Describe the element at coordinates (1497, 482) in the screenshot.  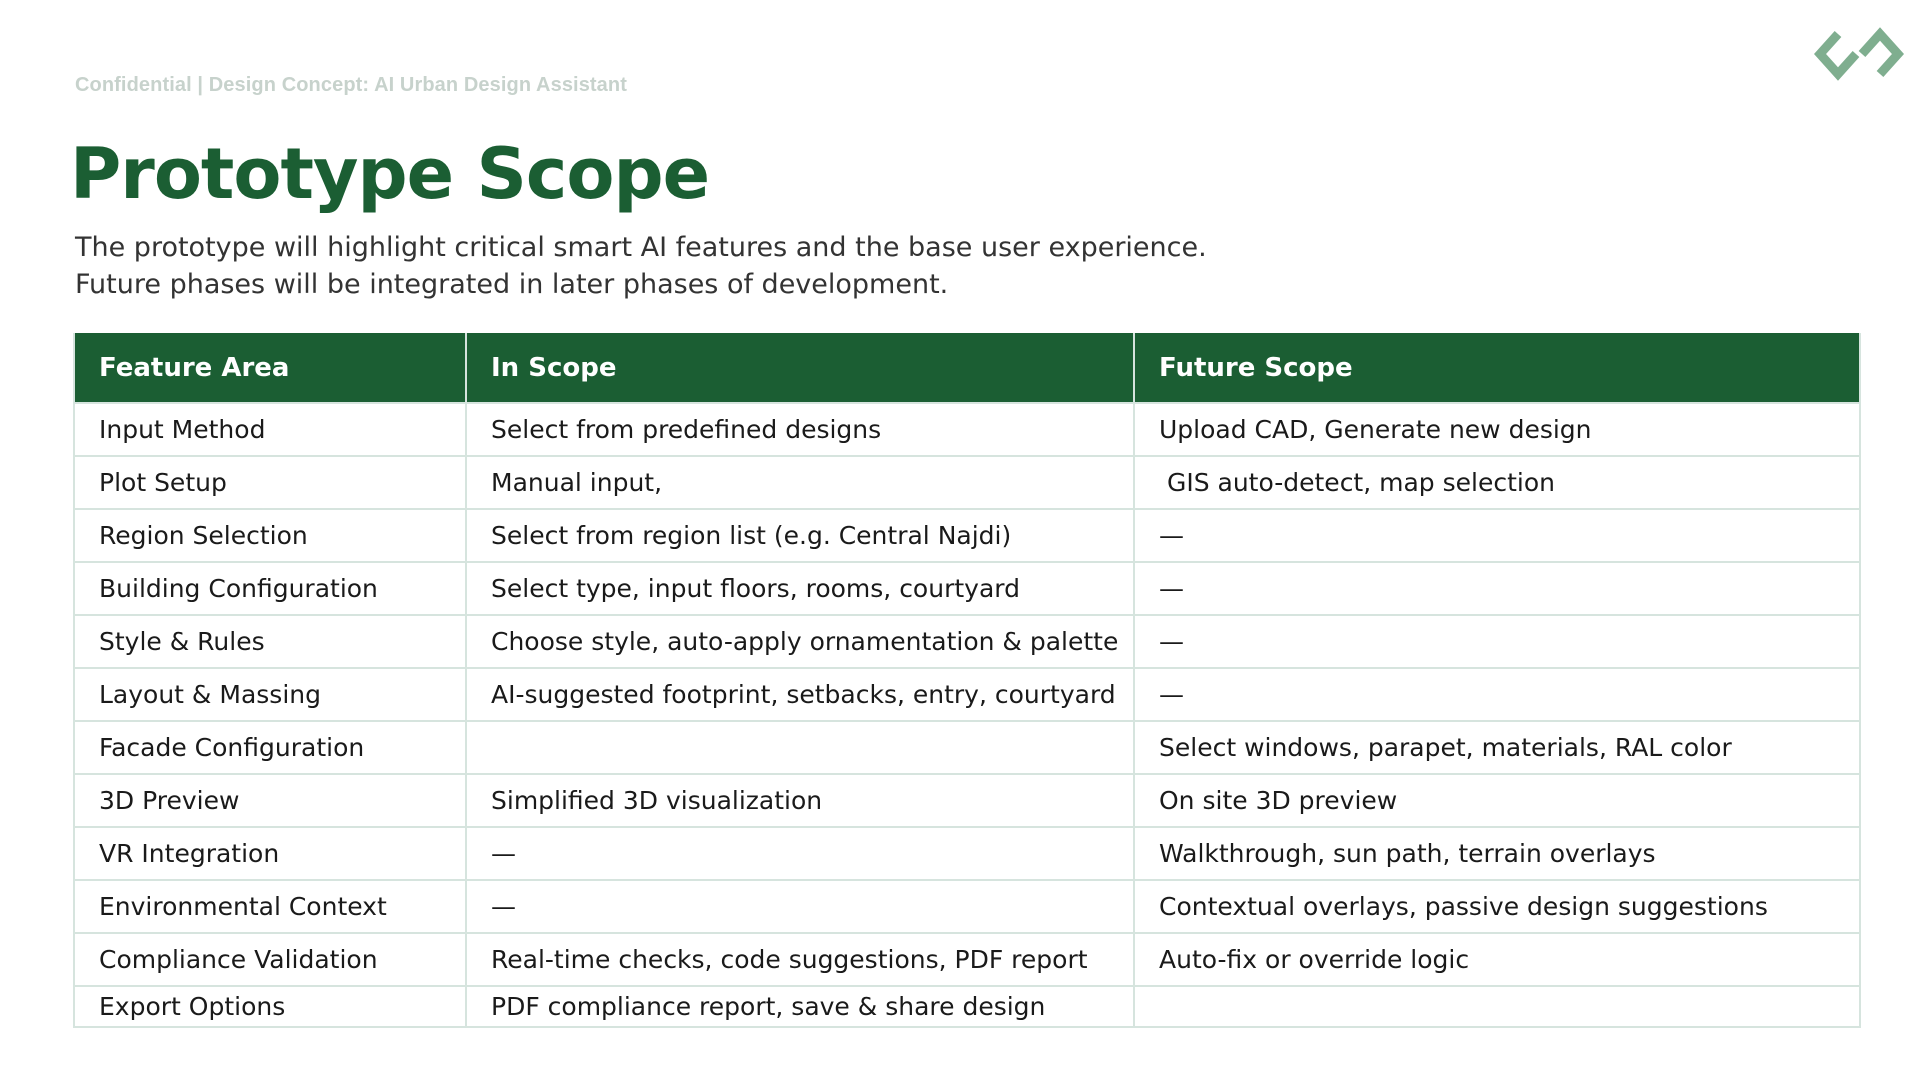
I see `future-scope-cell: GIS auto-detect, map selection` at that location.